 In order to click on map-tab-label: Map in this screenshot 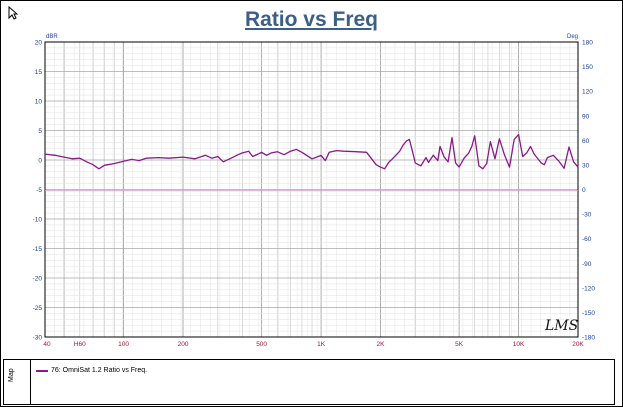, I will do `click(11, 375)`.